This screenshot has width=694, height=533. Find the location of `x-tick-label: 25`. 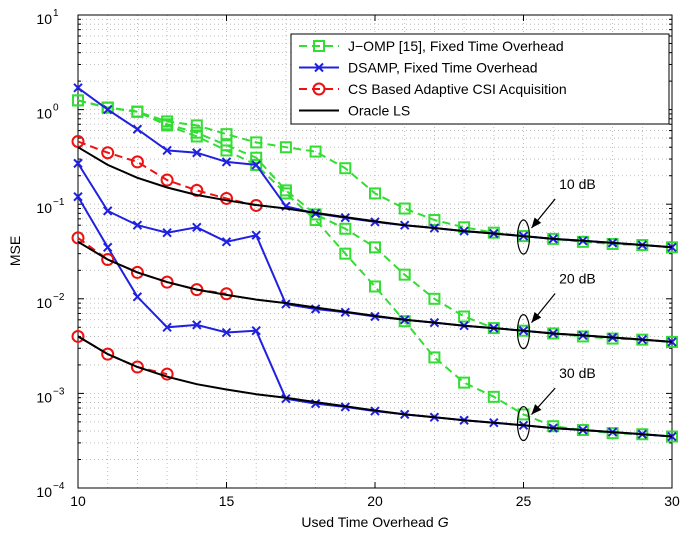

x-tick-label: 25 is located at coordinates (524, 501).